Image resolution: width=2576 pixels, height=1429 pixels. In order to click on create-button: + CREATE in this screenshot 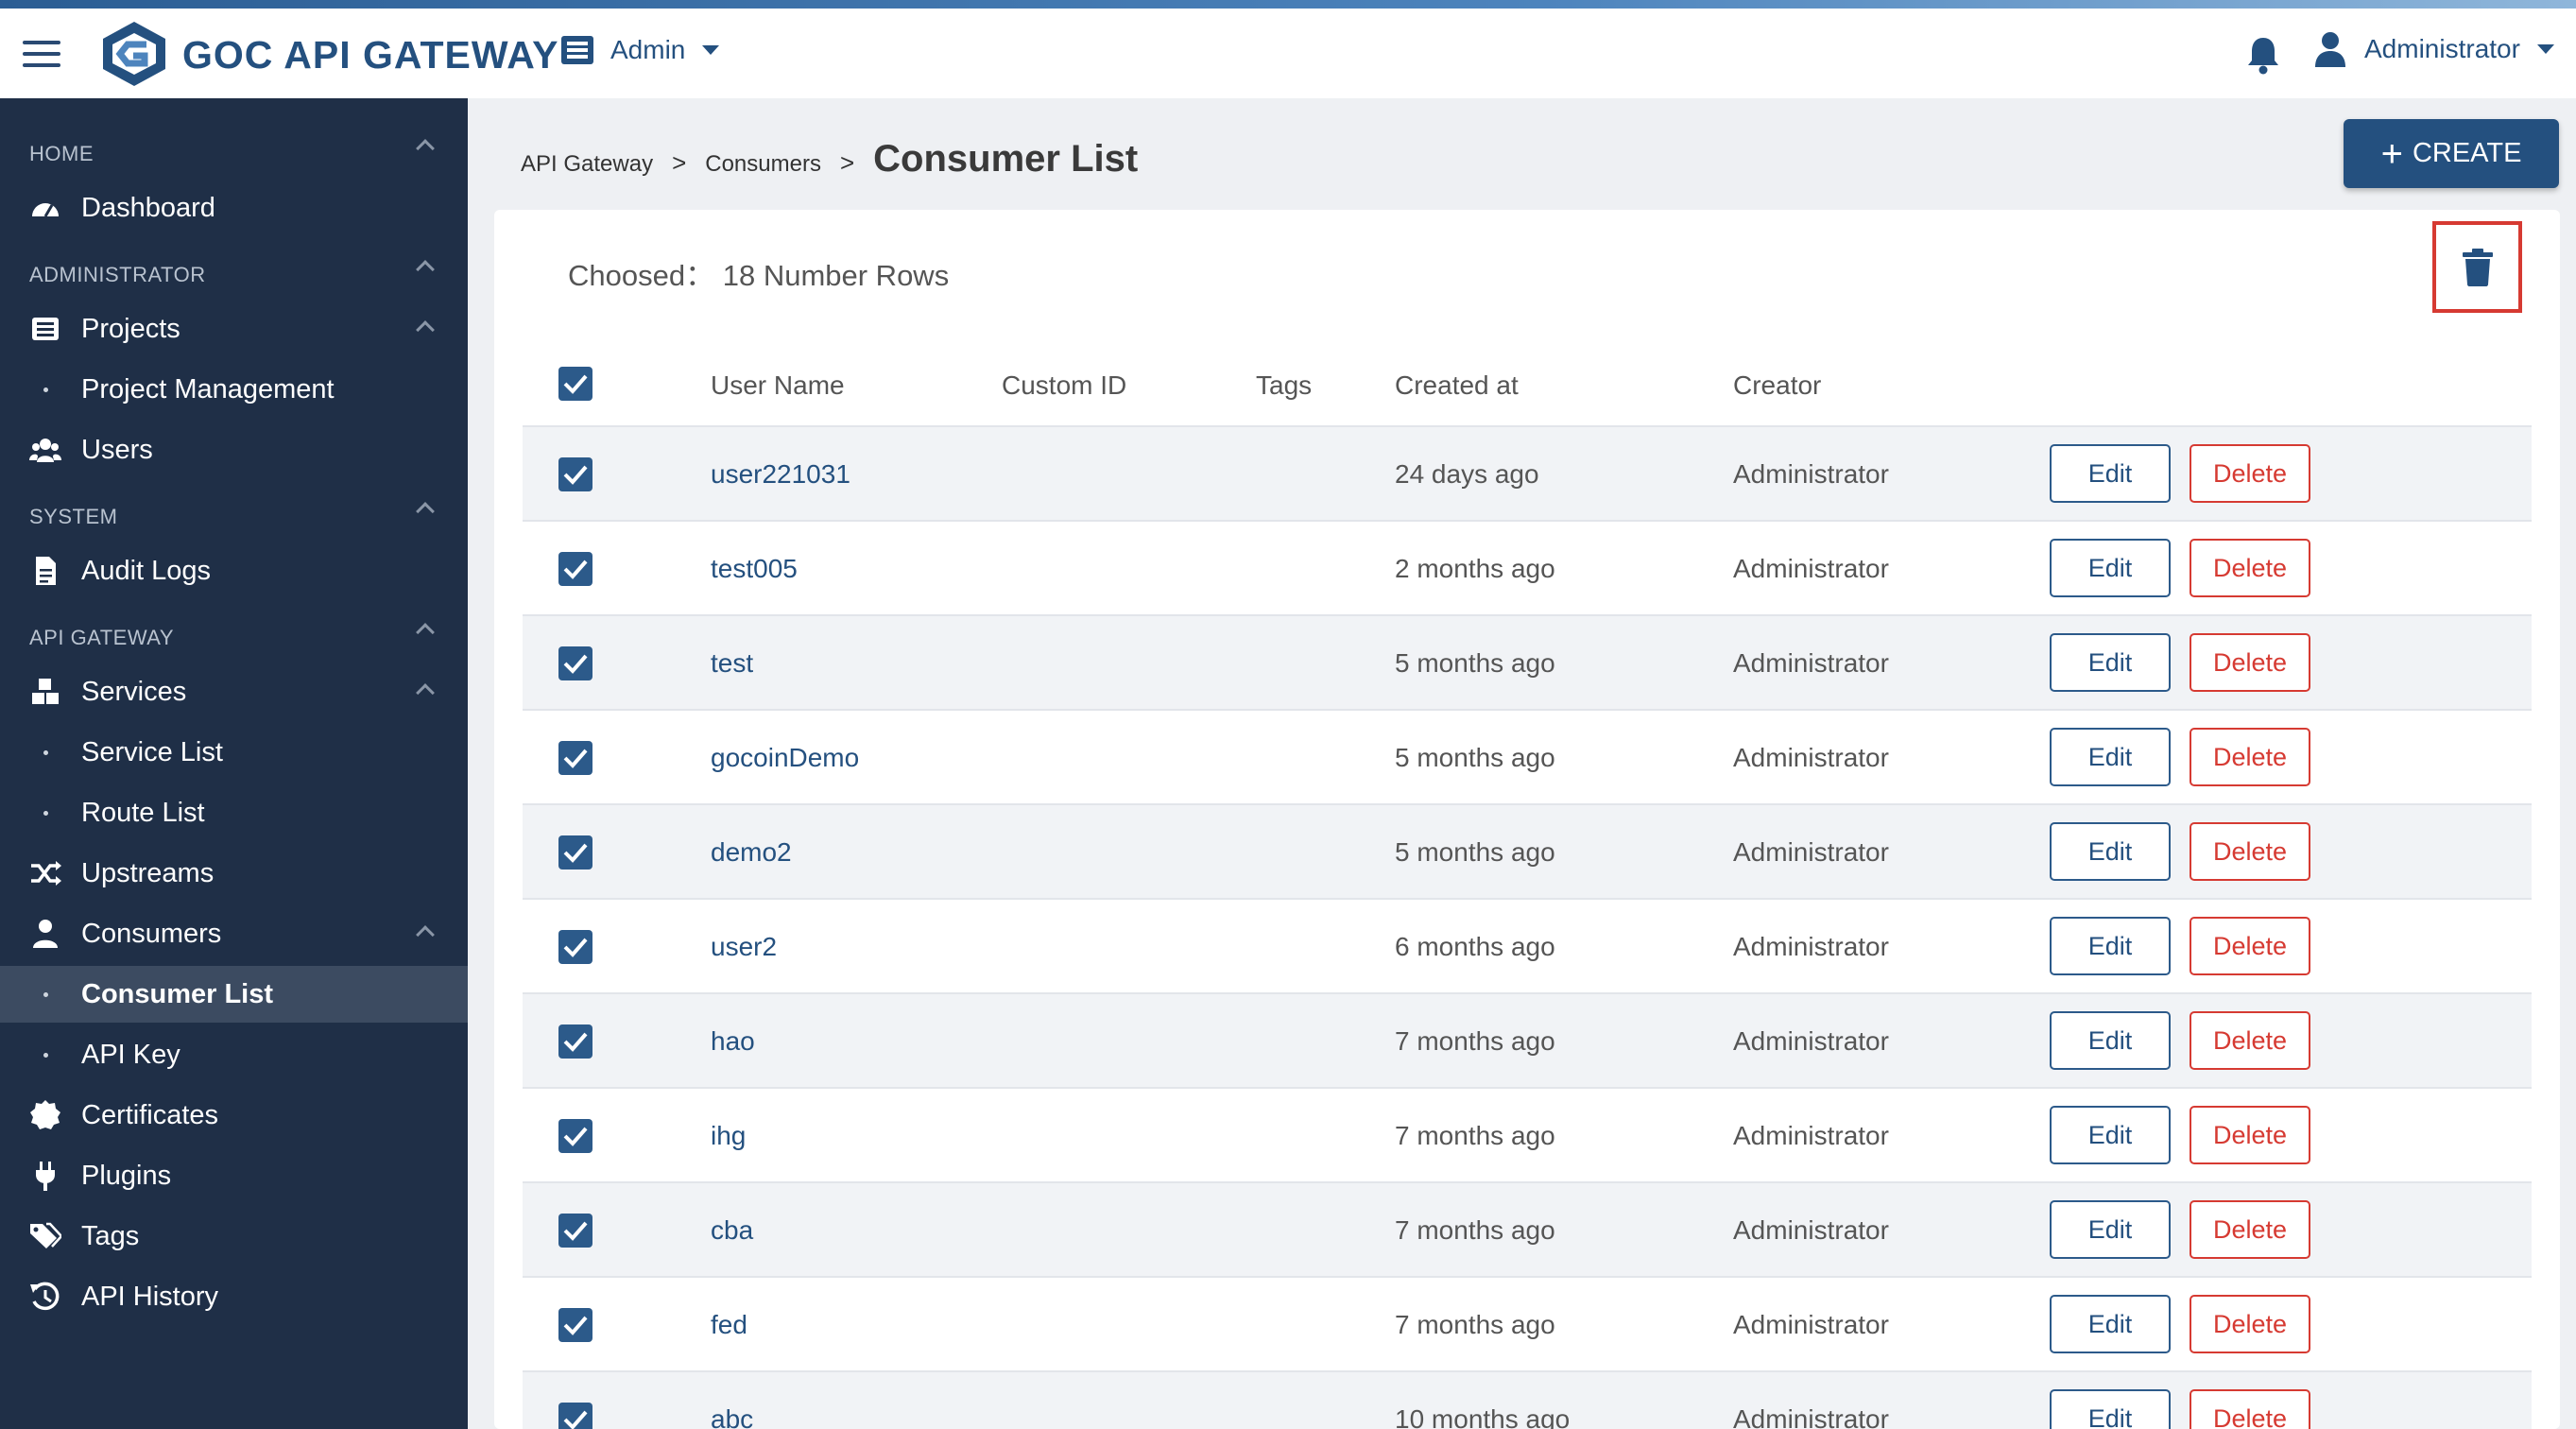, I will do `click(2451, 153)`.